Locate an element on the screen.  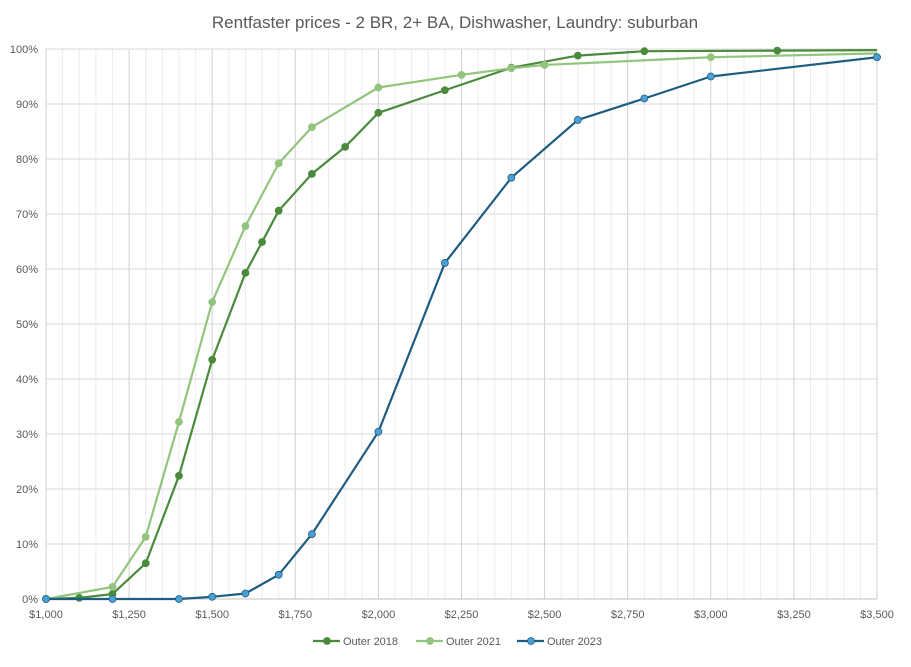
x-tick-label: $1,750 is located at coordinates (295, 615).